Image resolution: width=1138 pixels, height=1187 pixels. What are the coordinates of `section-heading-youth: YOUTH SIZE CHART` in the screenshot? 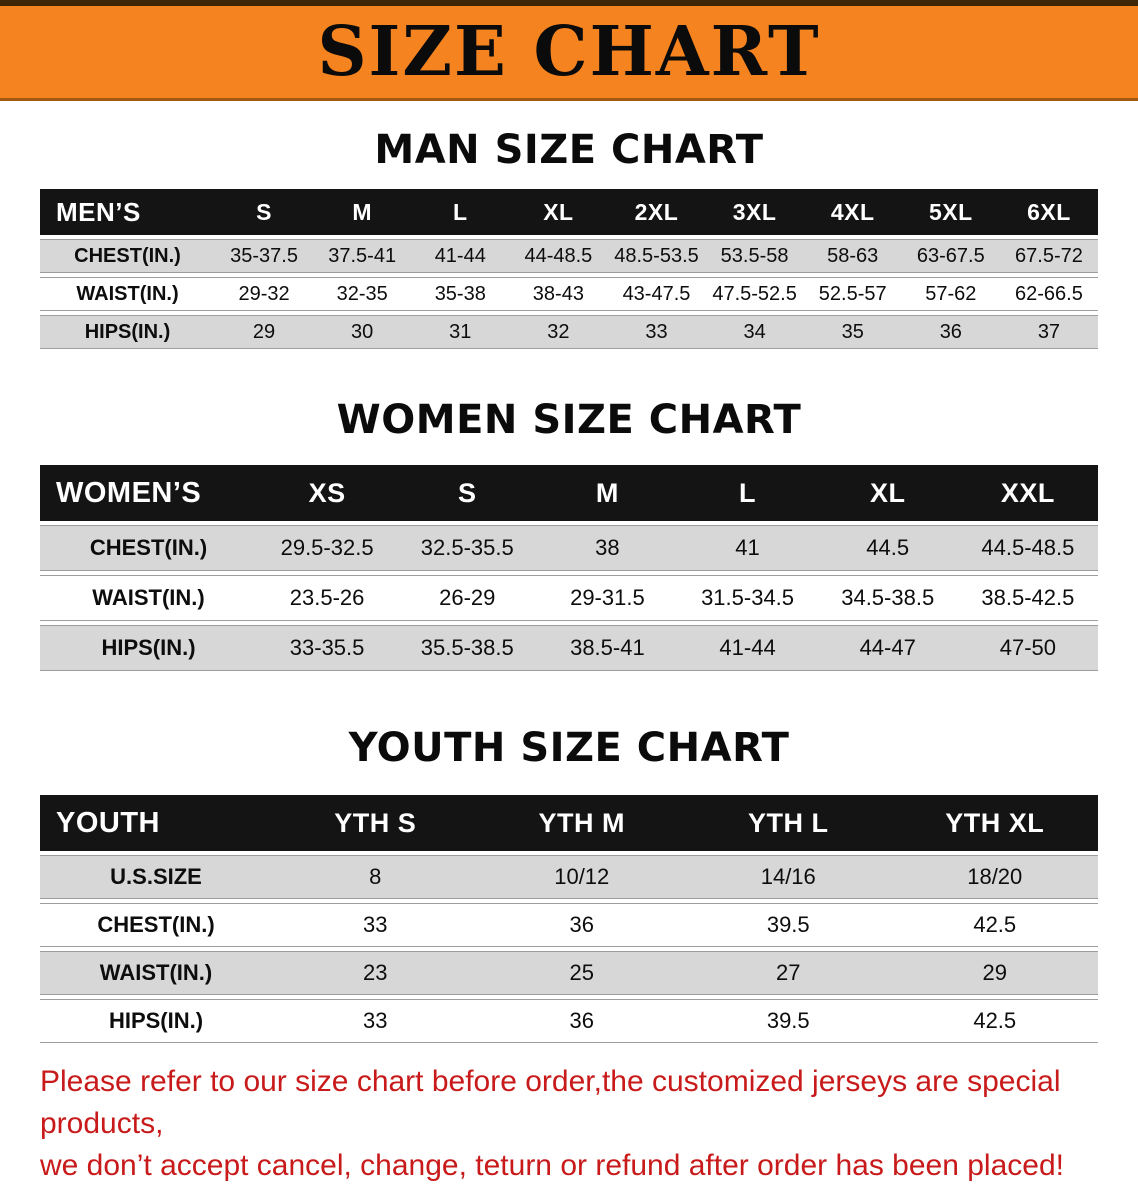 It's located at (569, 748).